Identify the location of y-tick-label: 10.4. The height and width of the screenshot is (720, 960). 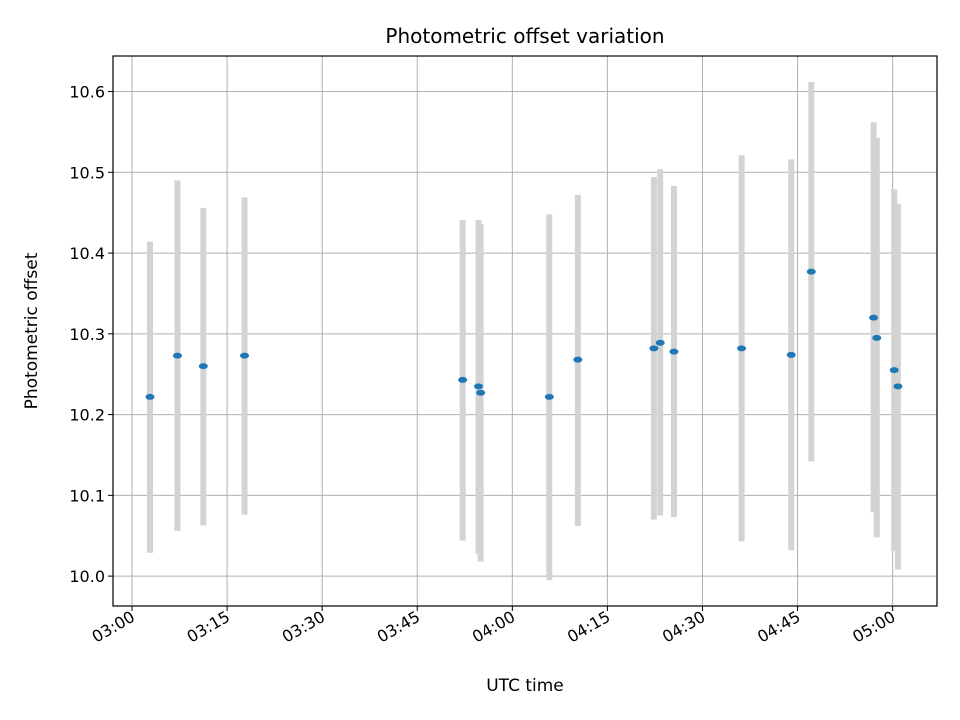
(87, 253).